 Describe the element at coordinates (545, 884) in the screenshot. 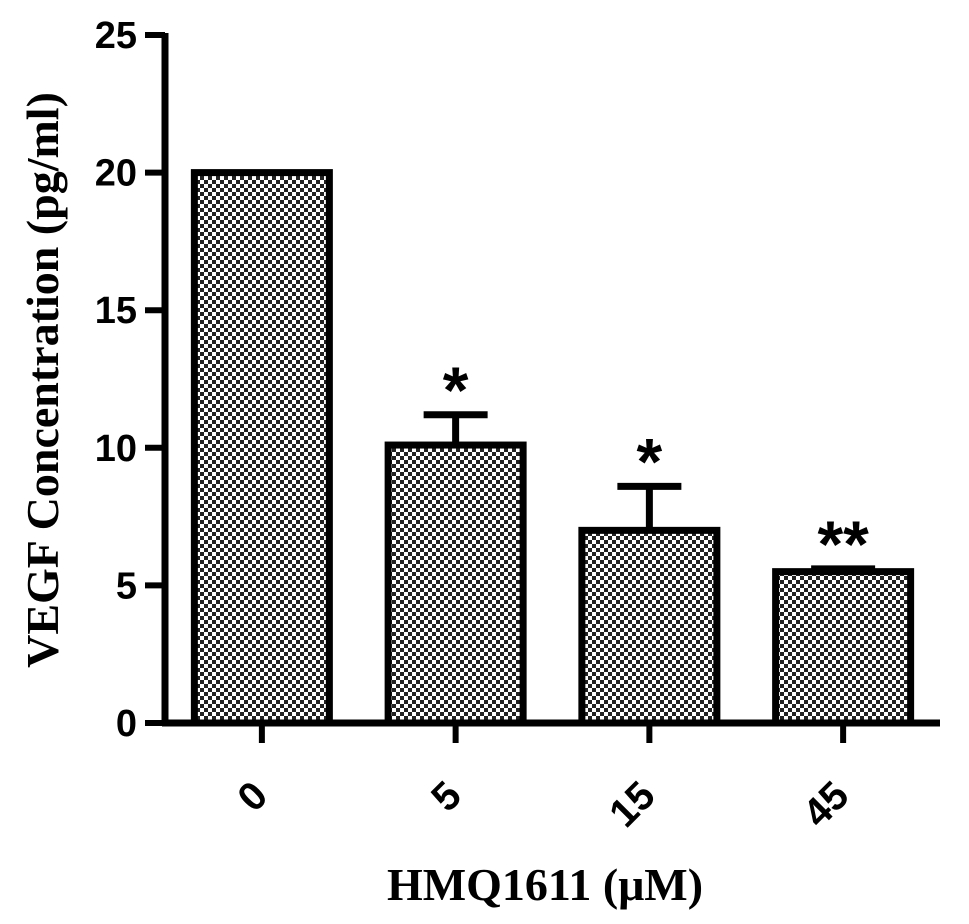

I see `x-axis-title: HMQ1611 (μM)` at that location.